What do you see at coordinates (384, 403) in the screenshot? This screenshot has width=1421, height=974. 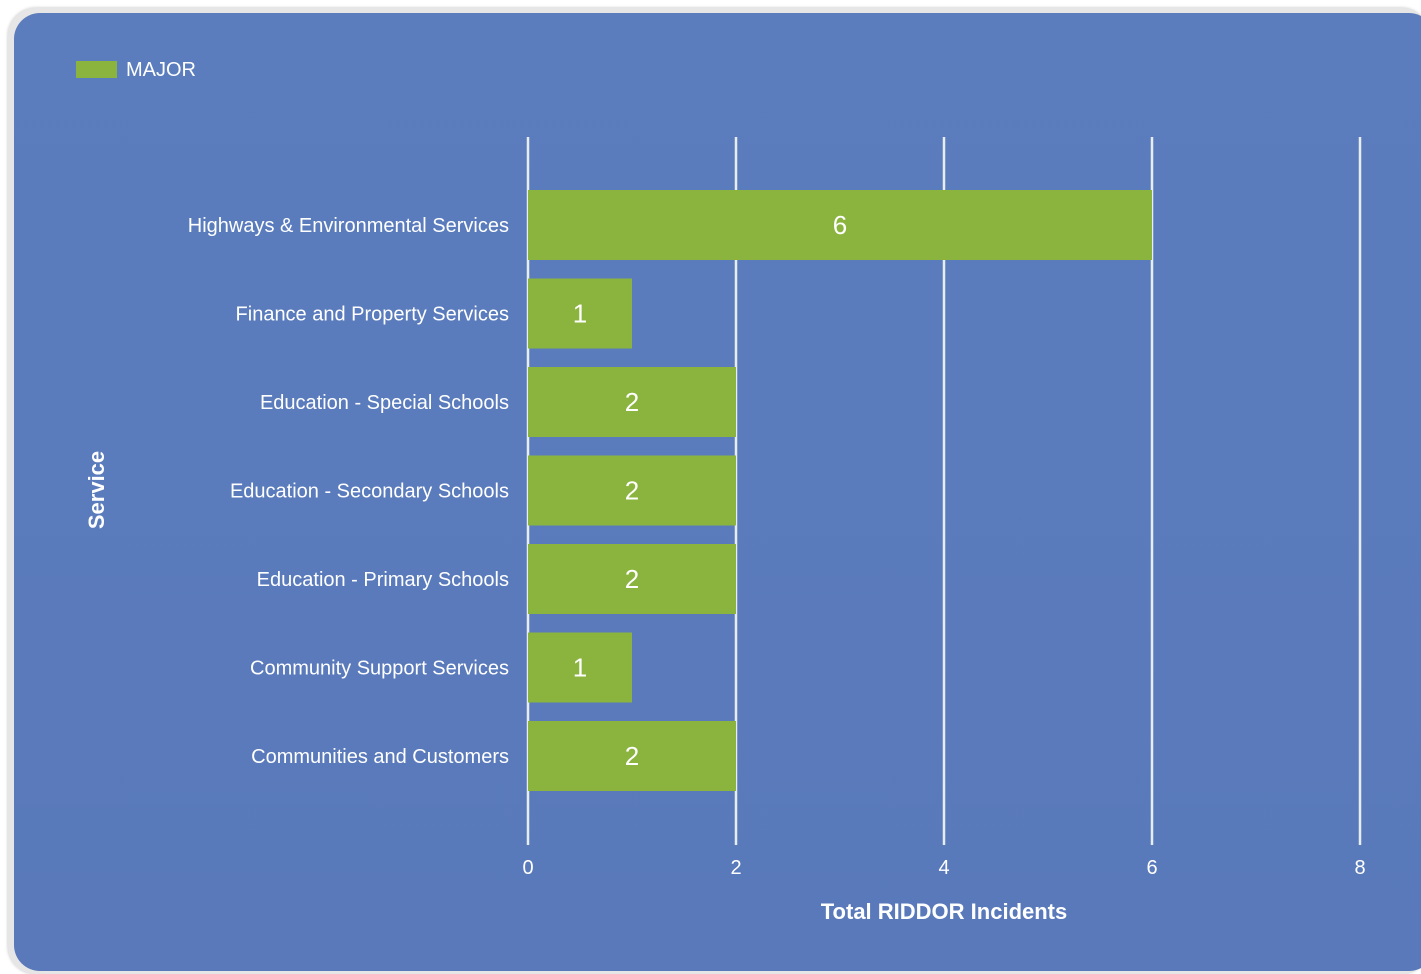 I see `category-label: Education - Special Schools` at bounding box center [384, 403].